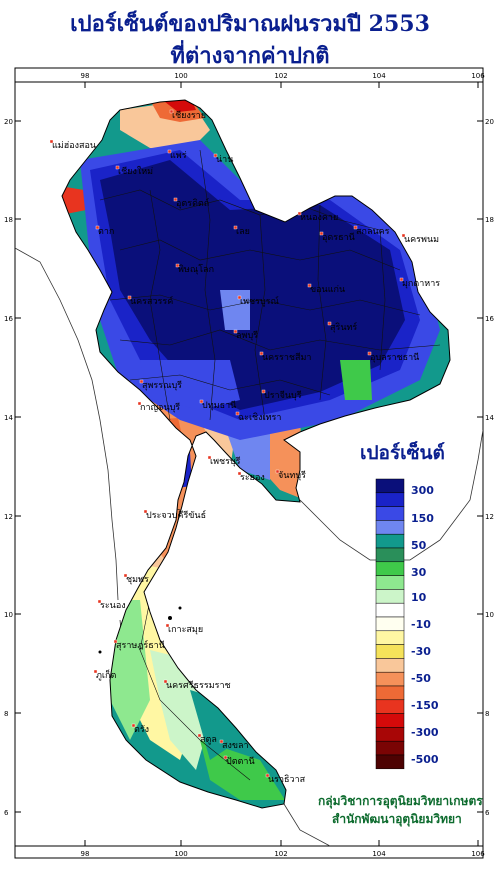  I want to click on lon-tick-label-top: 104, so click(379, 76).